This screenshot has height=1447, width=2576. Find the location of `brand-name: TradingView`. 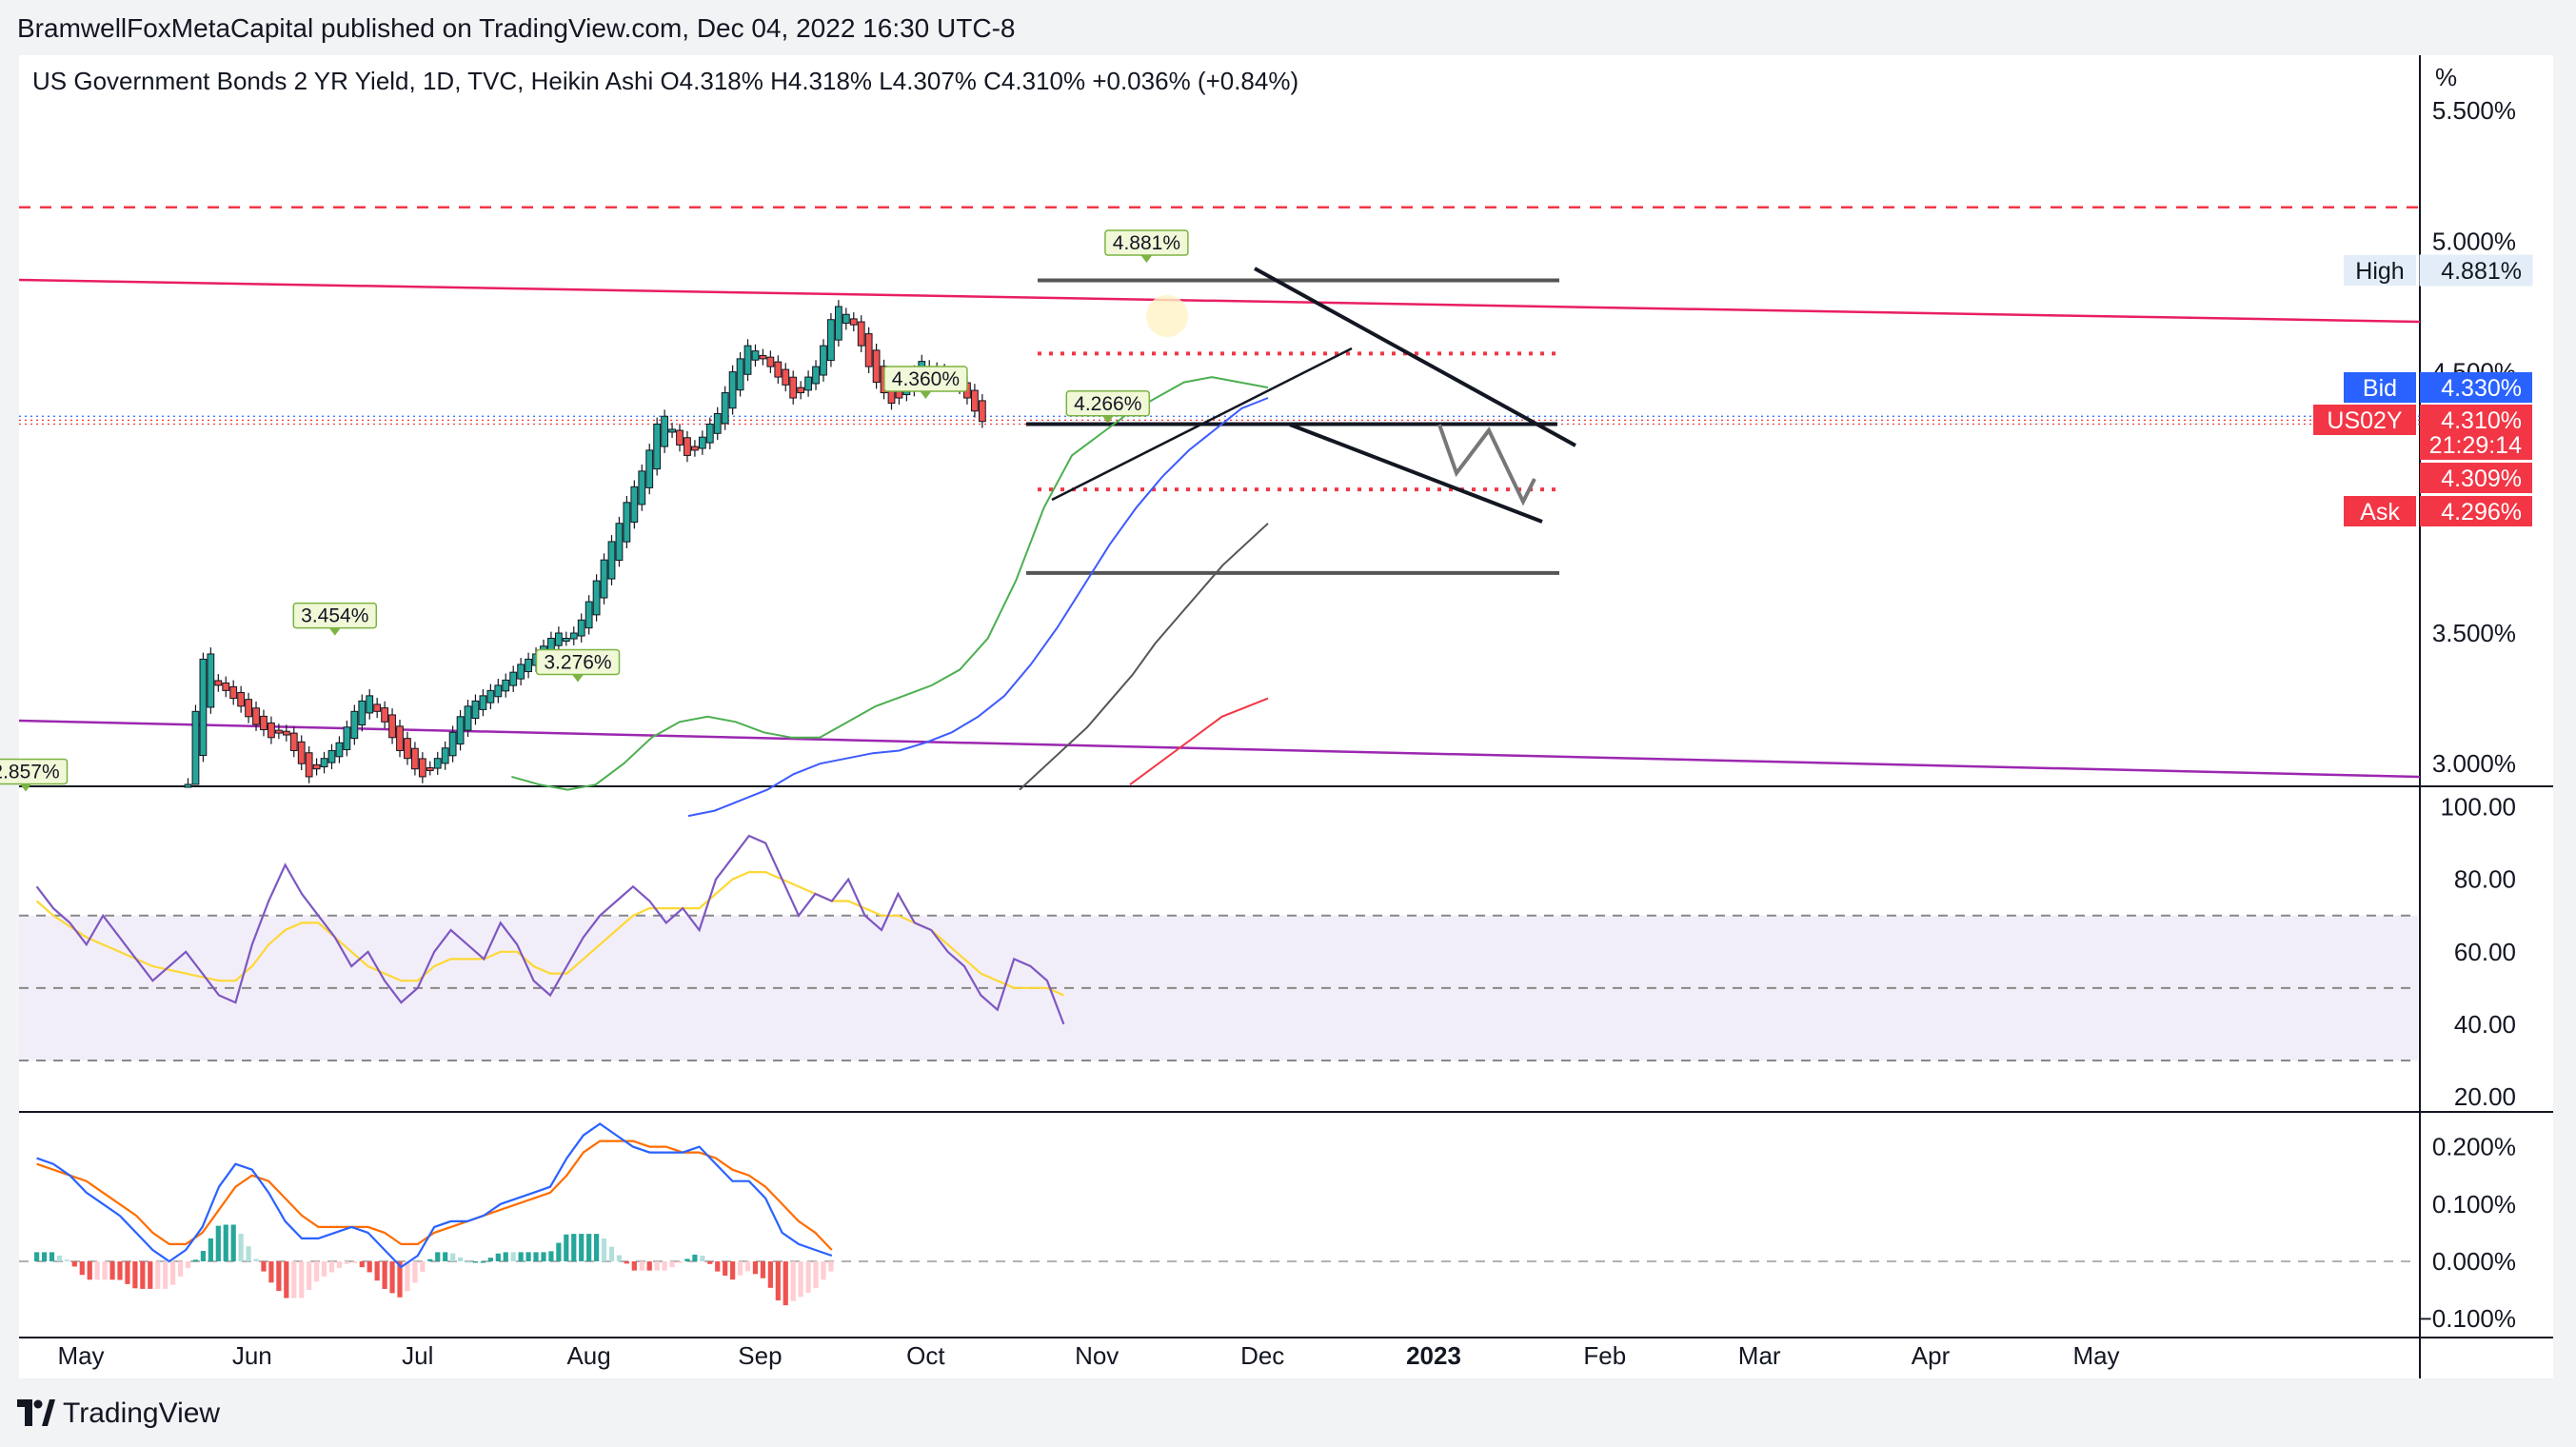

brand-name: TradingView is located at coordinates (142, 1413).